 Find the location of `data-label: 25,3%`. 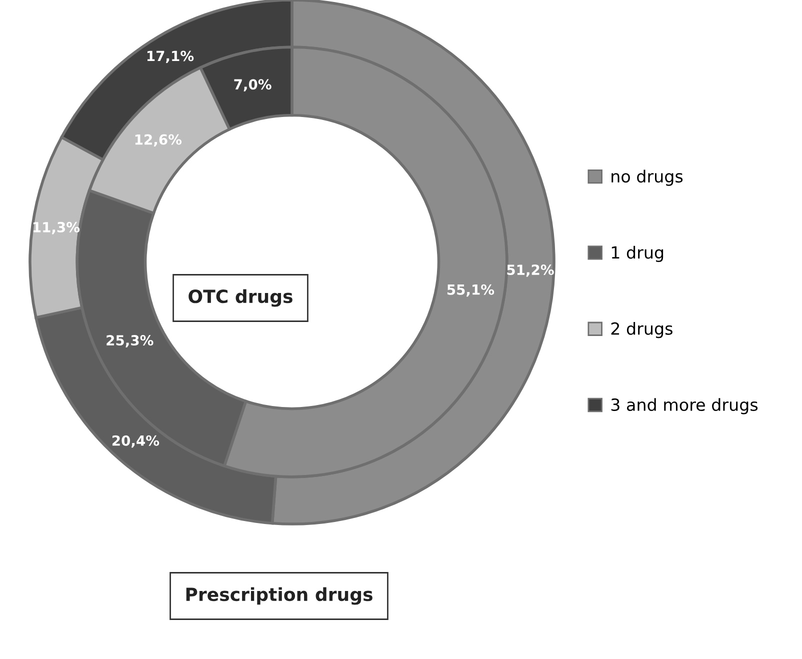

data-label: 25,3% is located at coordinates (130, 341).